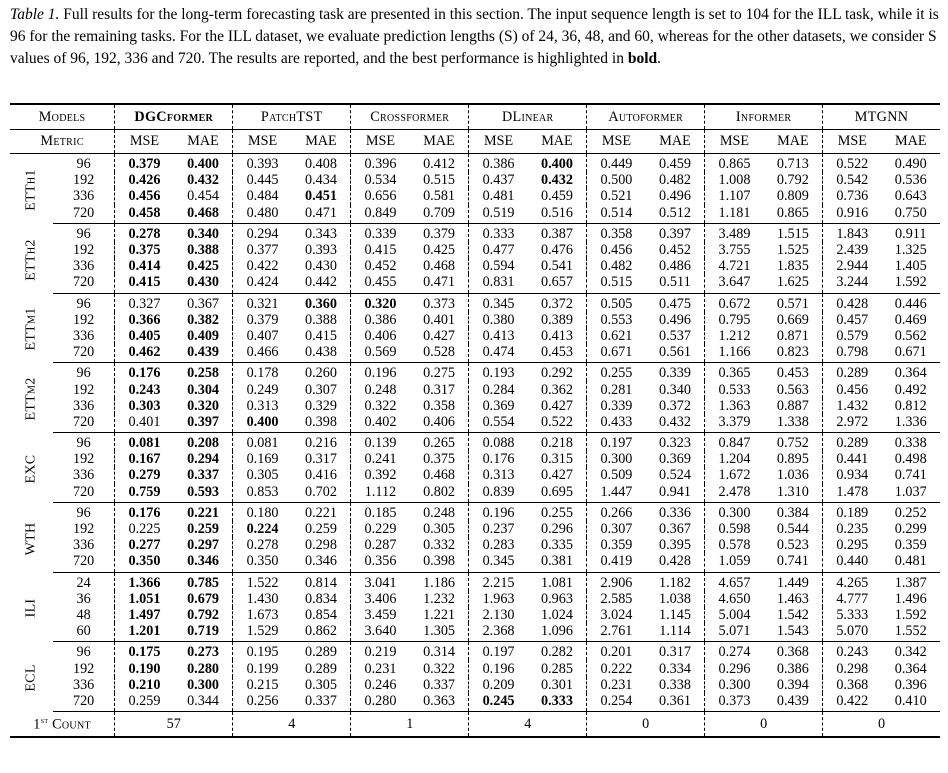  I want to click on mse-value: 0.379, so click(262, 319).